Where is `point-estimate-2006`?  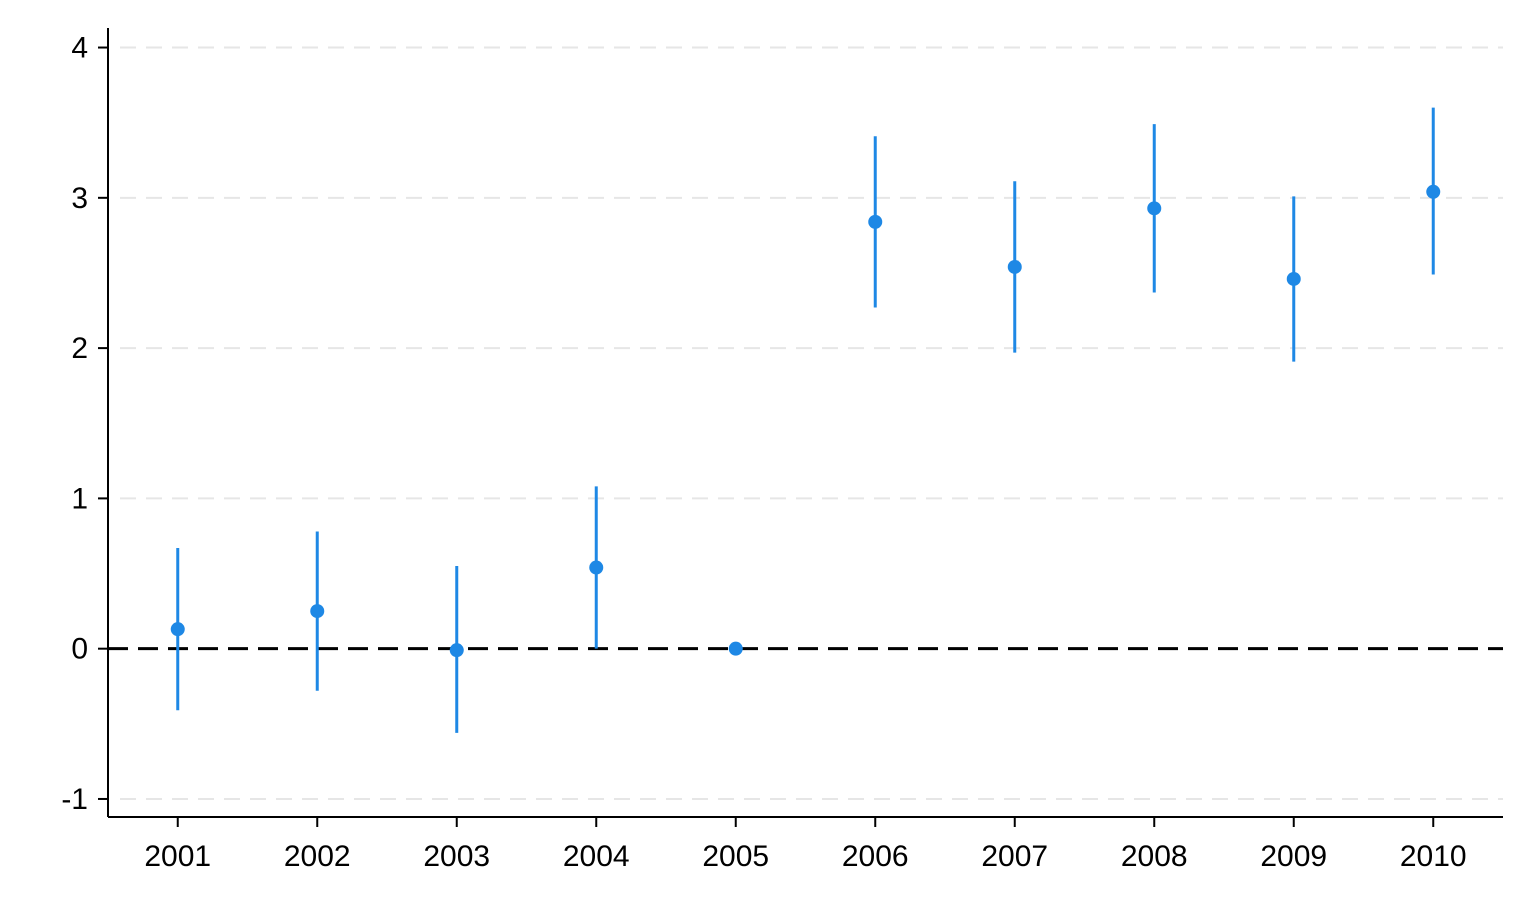
point-estimate-2006 is located at coordinates (875, 221).